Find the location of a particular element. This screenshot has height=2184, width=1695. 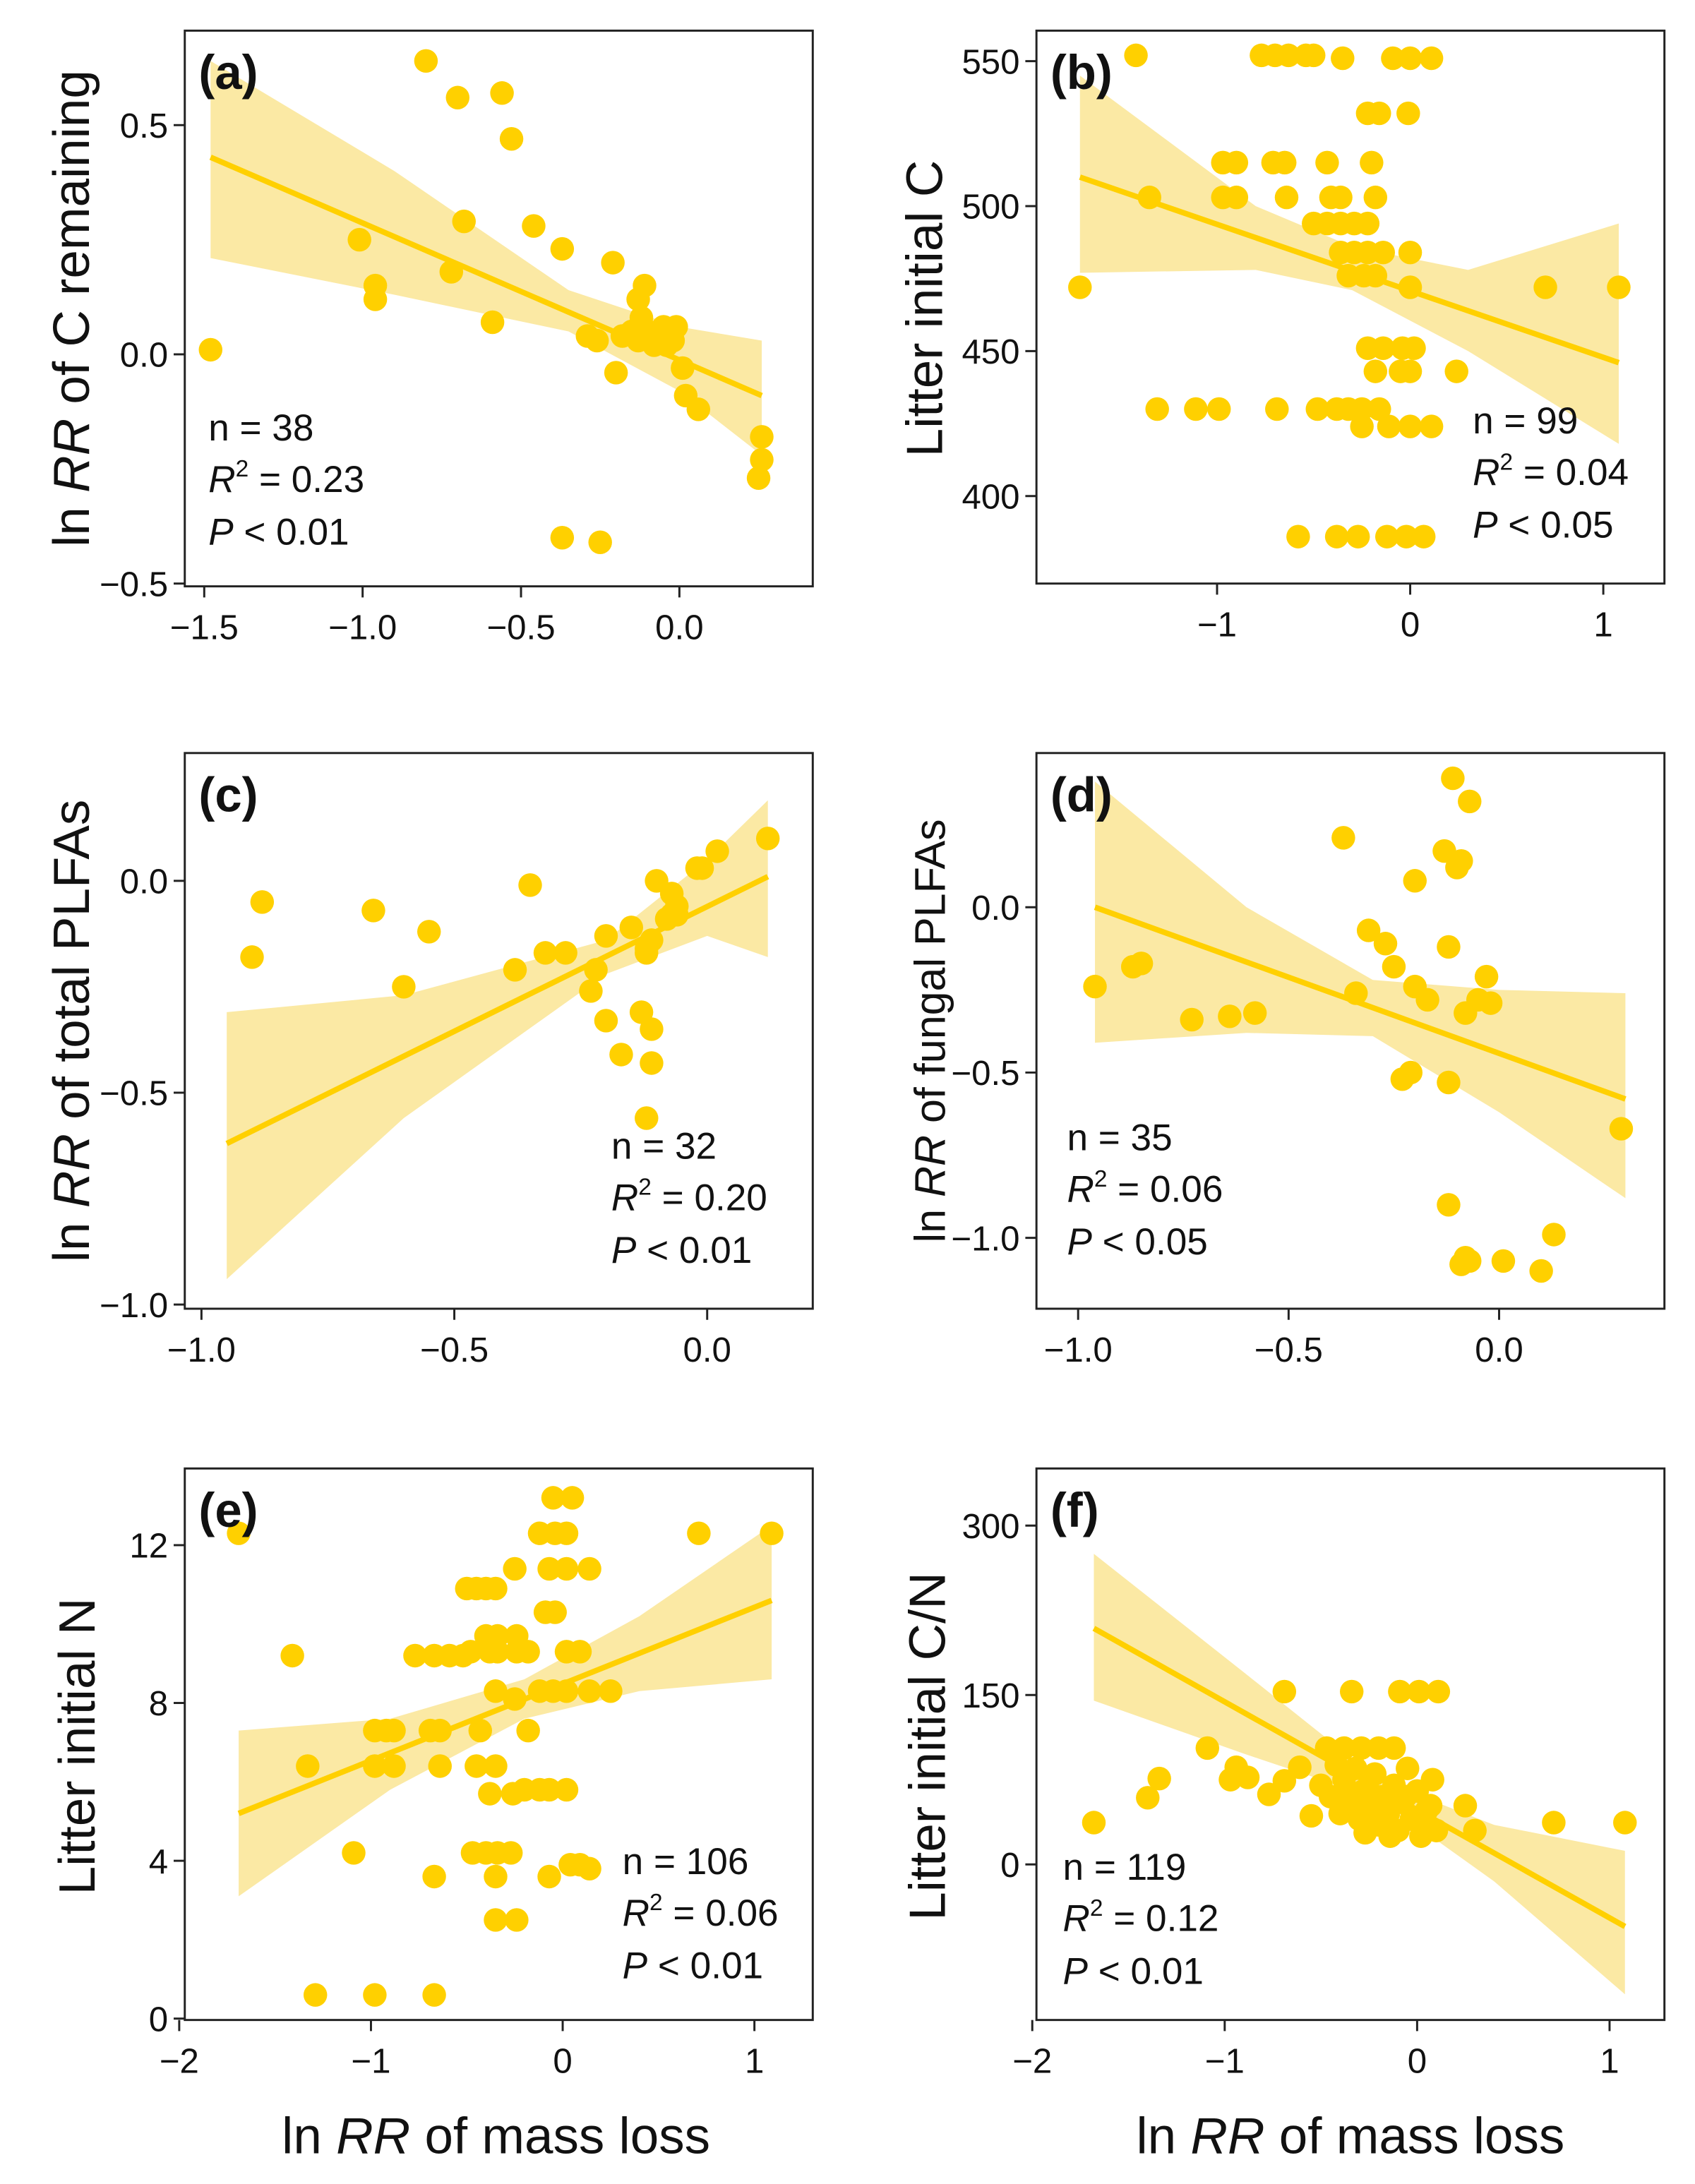

x-axis-label: ln RR of mass loss is located at coordinates (496, 2137).